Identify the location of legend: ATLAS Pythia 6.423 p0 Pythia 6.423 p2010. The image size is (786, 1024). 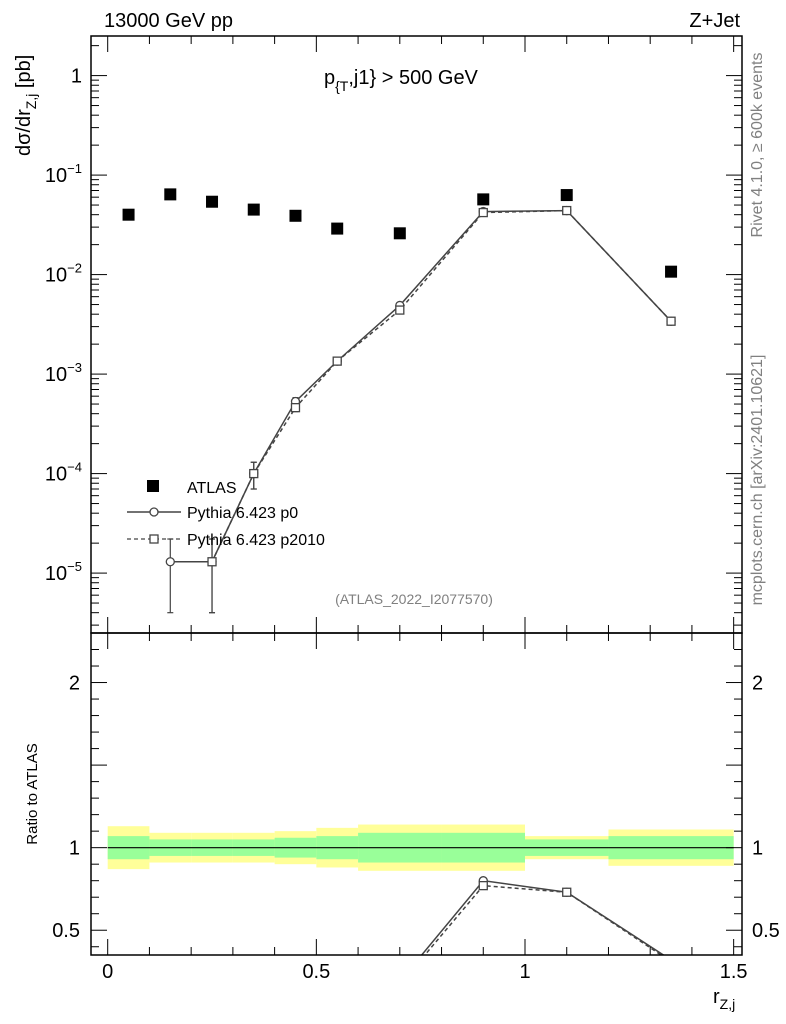
(226, 514).